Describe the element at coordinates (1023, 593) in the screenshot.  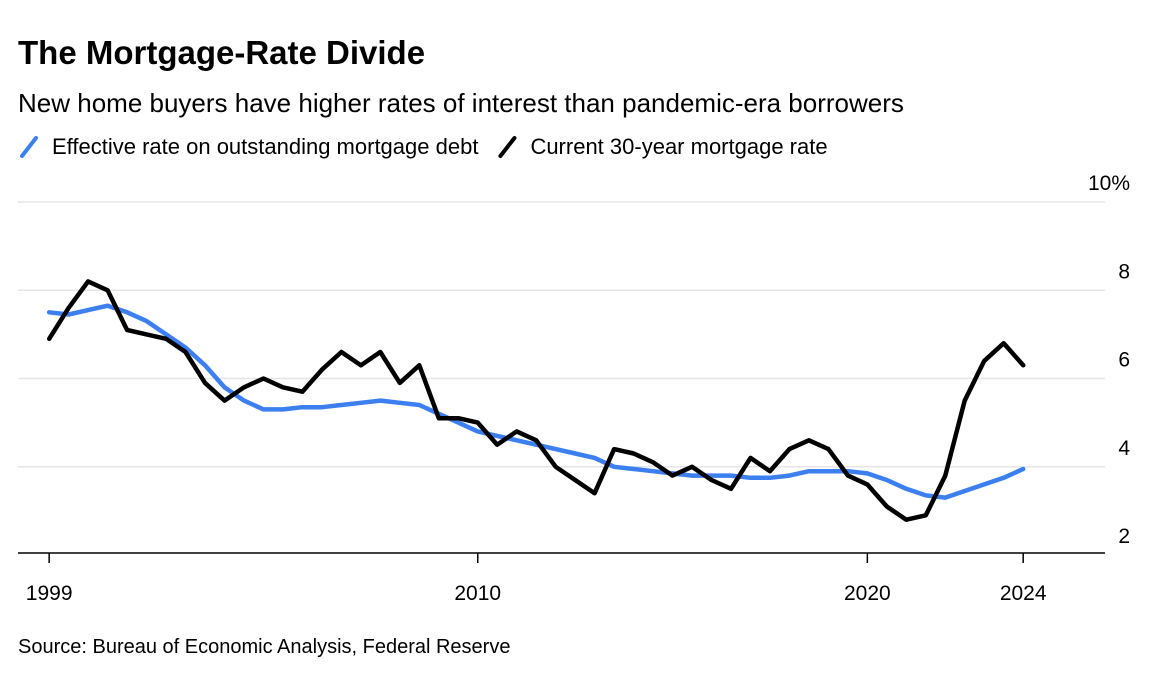
I see `x-tick-label: 2024` at that location.